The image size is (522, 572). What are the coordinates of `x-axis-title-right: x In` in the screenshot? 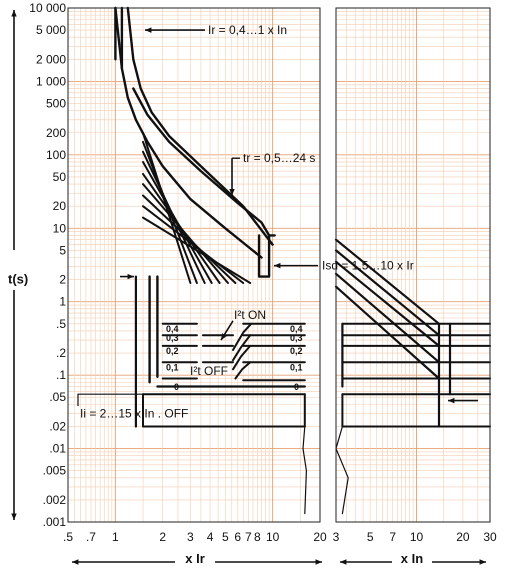 It's located at (412, 558).